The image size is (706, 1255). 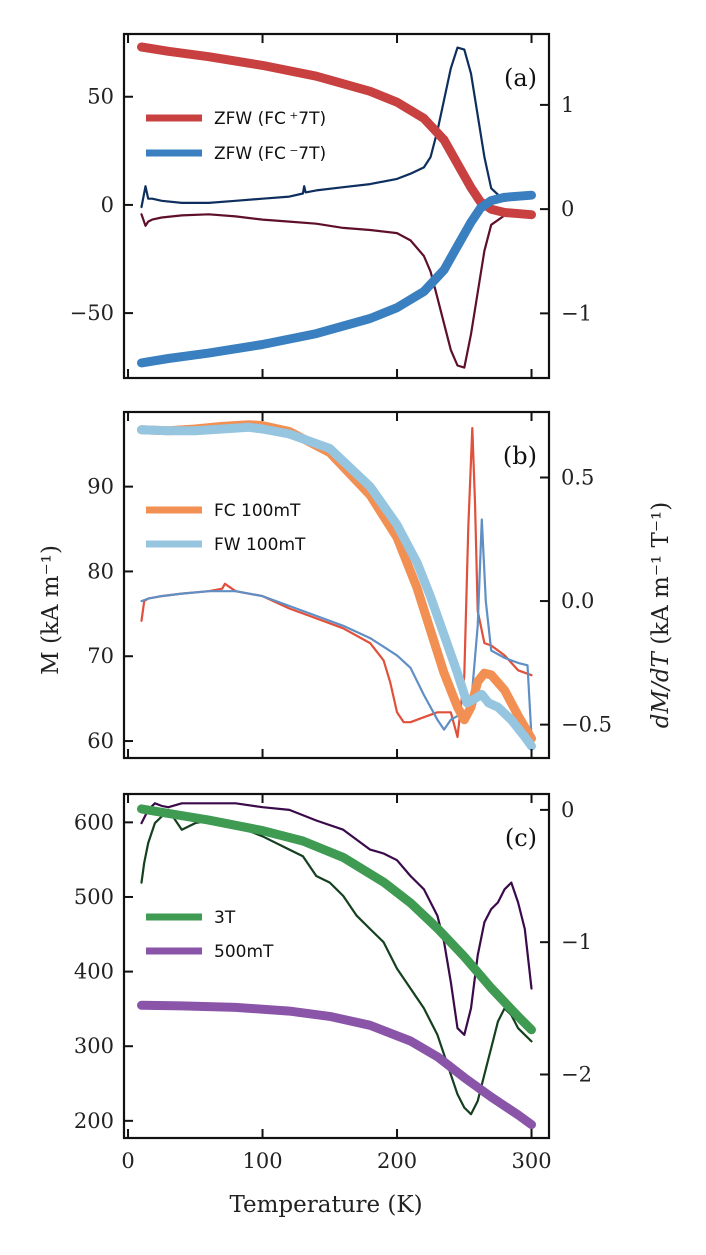 I want to click on right-axis-title: dM/dT (kA m⁻¹ T⁻¹), so click(x=661, y=615).